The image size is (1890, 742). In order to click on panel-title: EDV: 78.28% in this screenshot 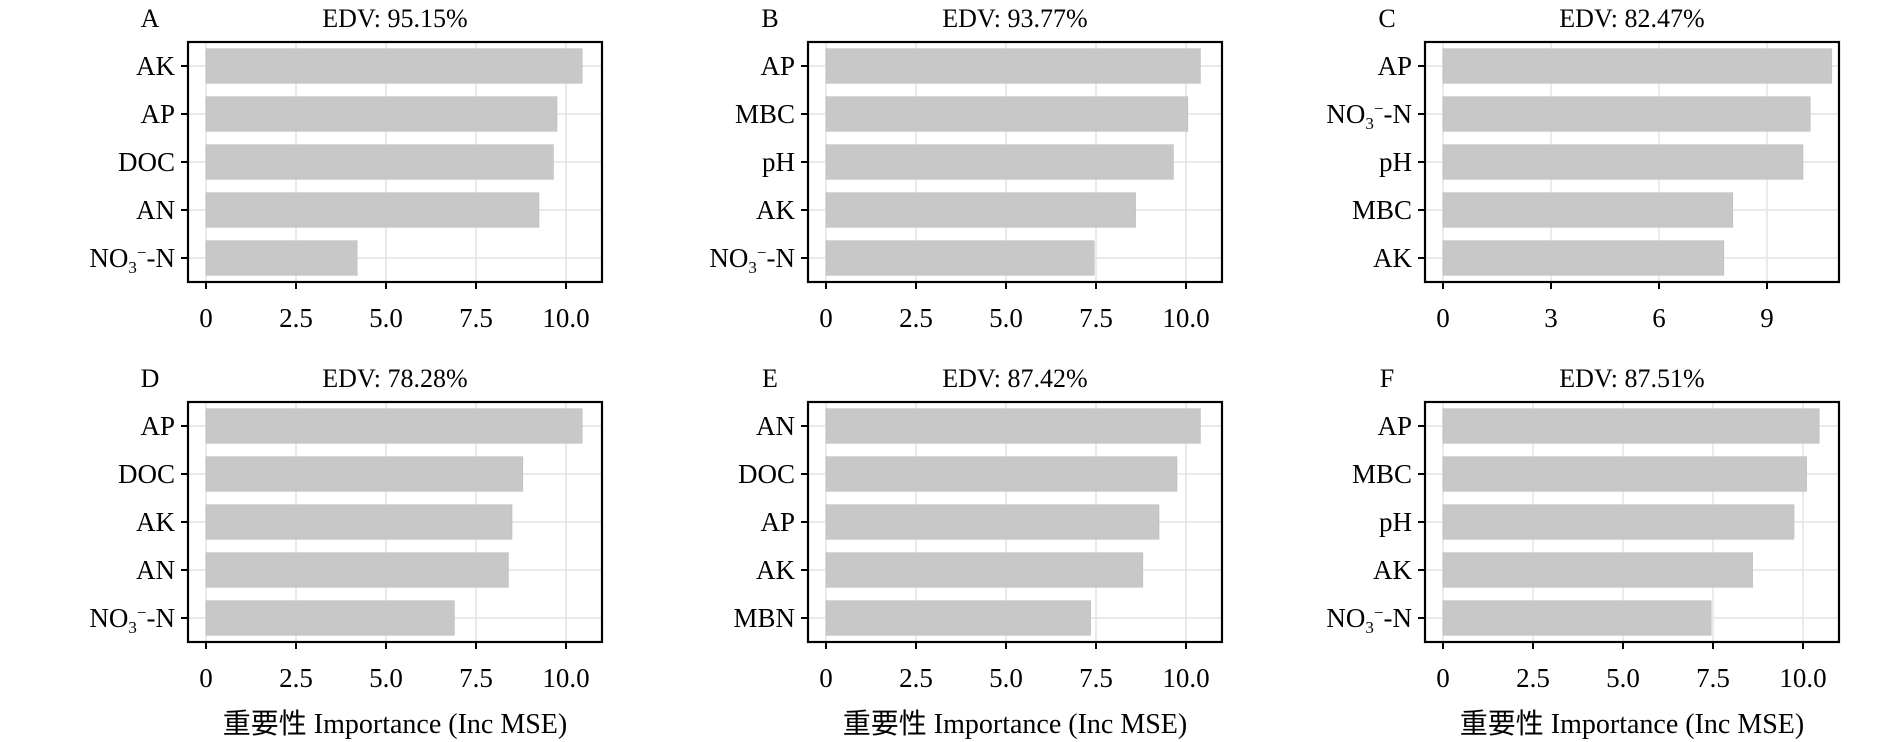, I will do `click(394, 378)`.